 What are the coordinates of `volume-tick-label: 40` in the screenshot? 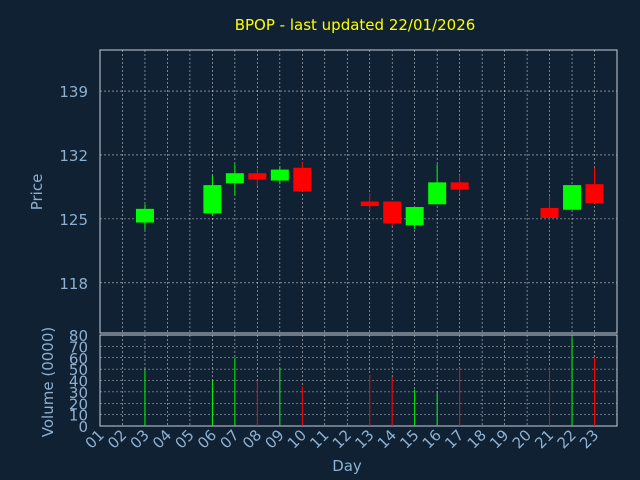 It's located at (78, 382).